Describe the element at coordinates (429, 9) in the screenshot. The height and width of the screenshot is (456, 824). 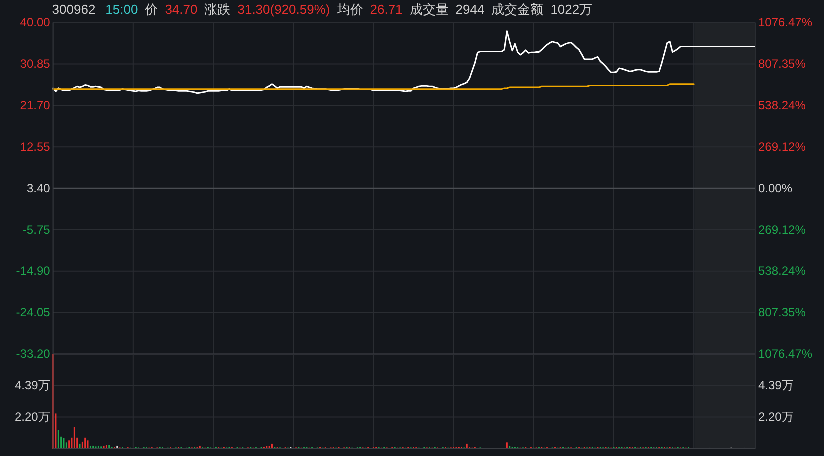
I see `text: 成交量` at that location.